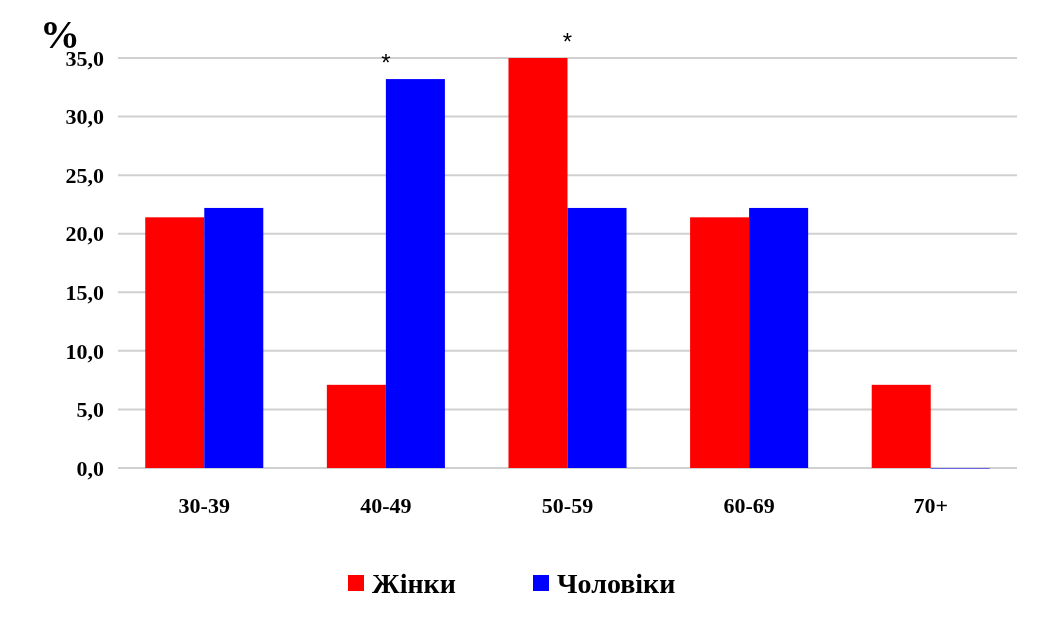 The width and height of the screenshot is (1049, 622). What do you see at coordinates (749, 505) in the screenshot?
I see `x-tick-label: 60-69` at bounding box center [749, 505].